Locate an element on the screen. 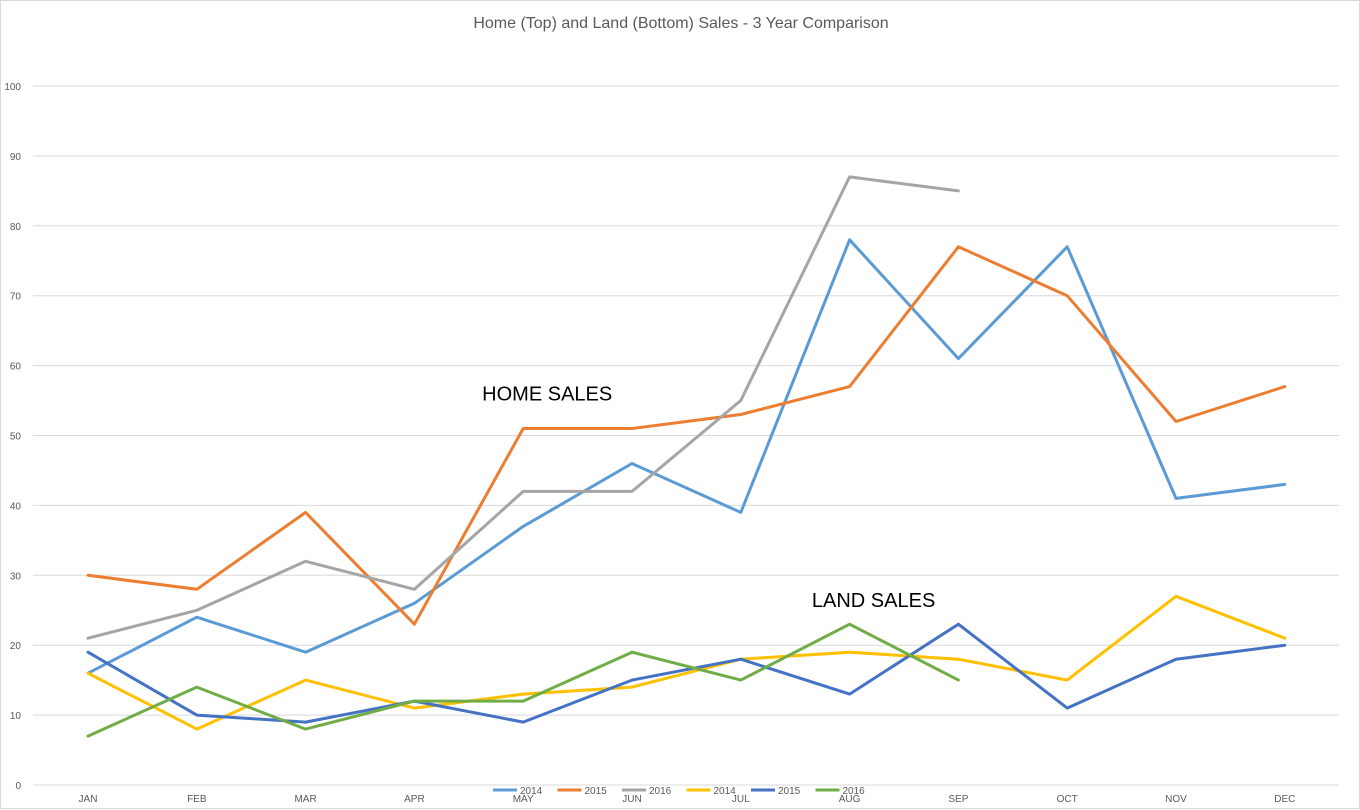 This screenshot has width=1360, height=810. x-tick-label-mar: MAR is located at coordinates (305, 799).